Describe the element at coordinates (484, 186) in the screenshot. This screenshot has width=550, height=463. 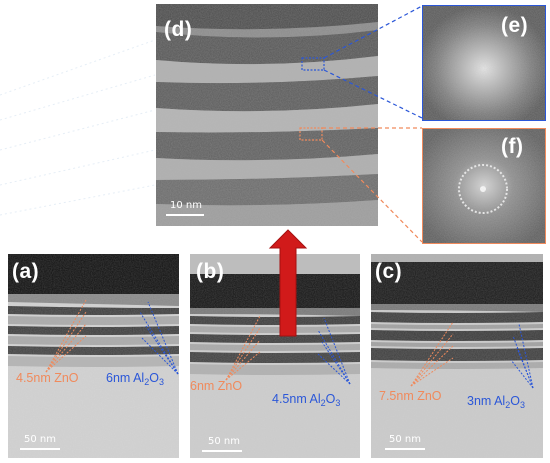
I see `panel-f-fft: (f)` at that location.